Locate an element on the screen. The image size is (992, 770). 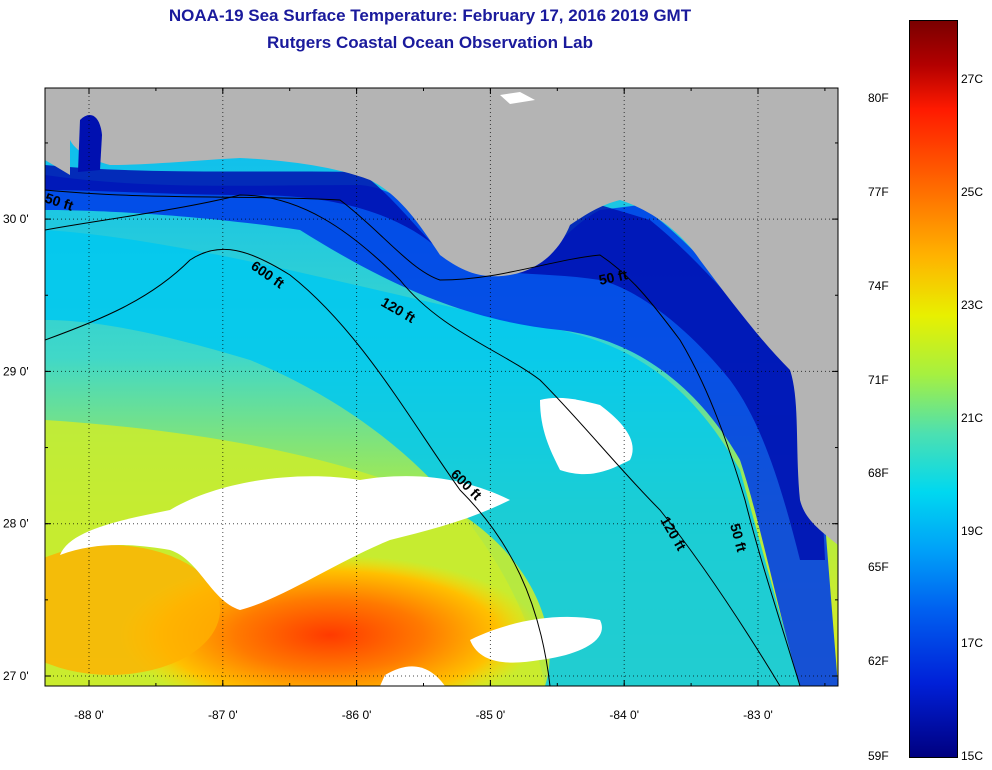
colorbar-celsius-label: 17C is located at coordinates (972, 643).